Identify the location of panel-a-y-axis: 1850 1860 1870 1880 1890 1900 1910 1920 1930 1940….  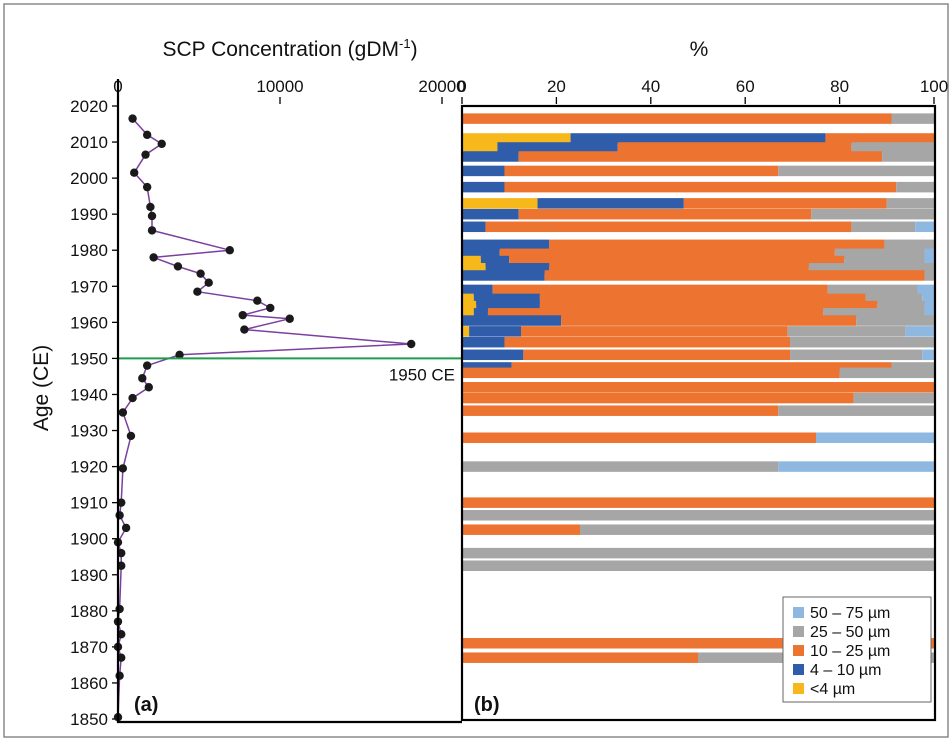
(94, 413).